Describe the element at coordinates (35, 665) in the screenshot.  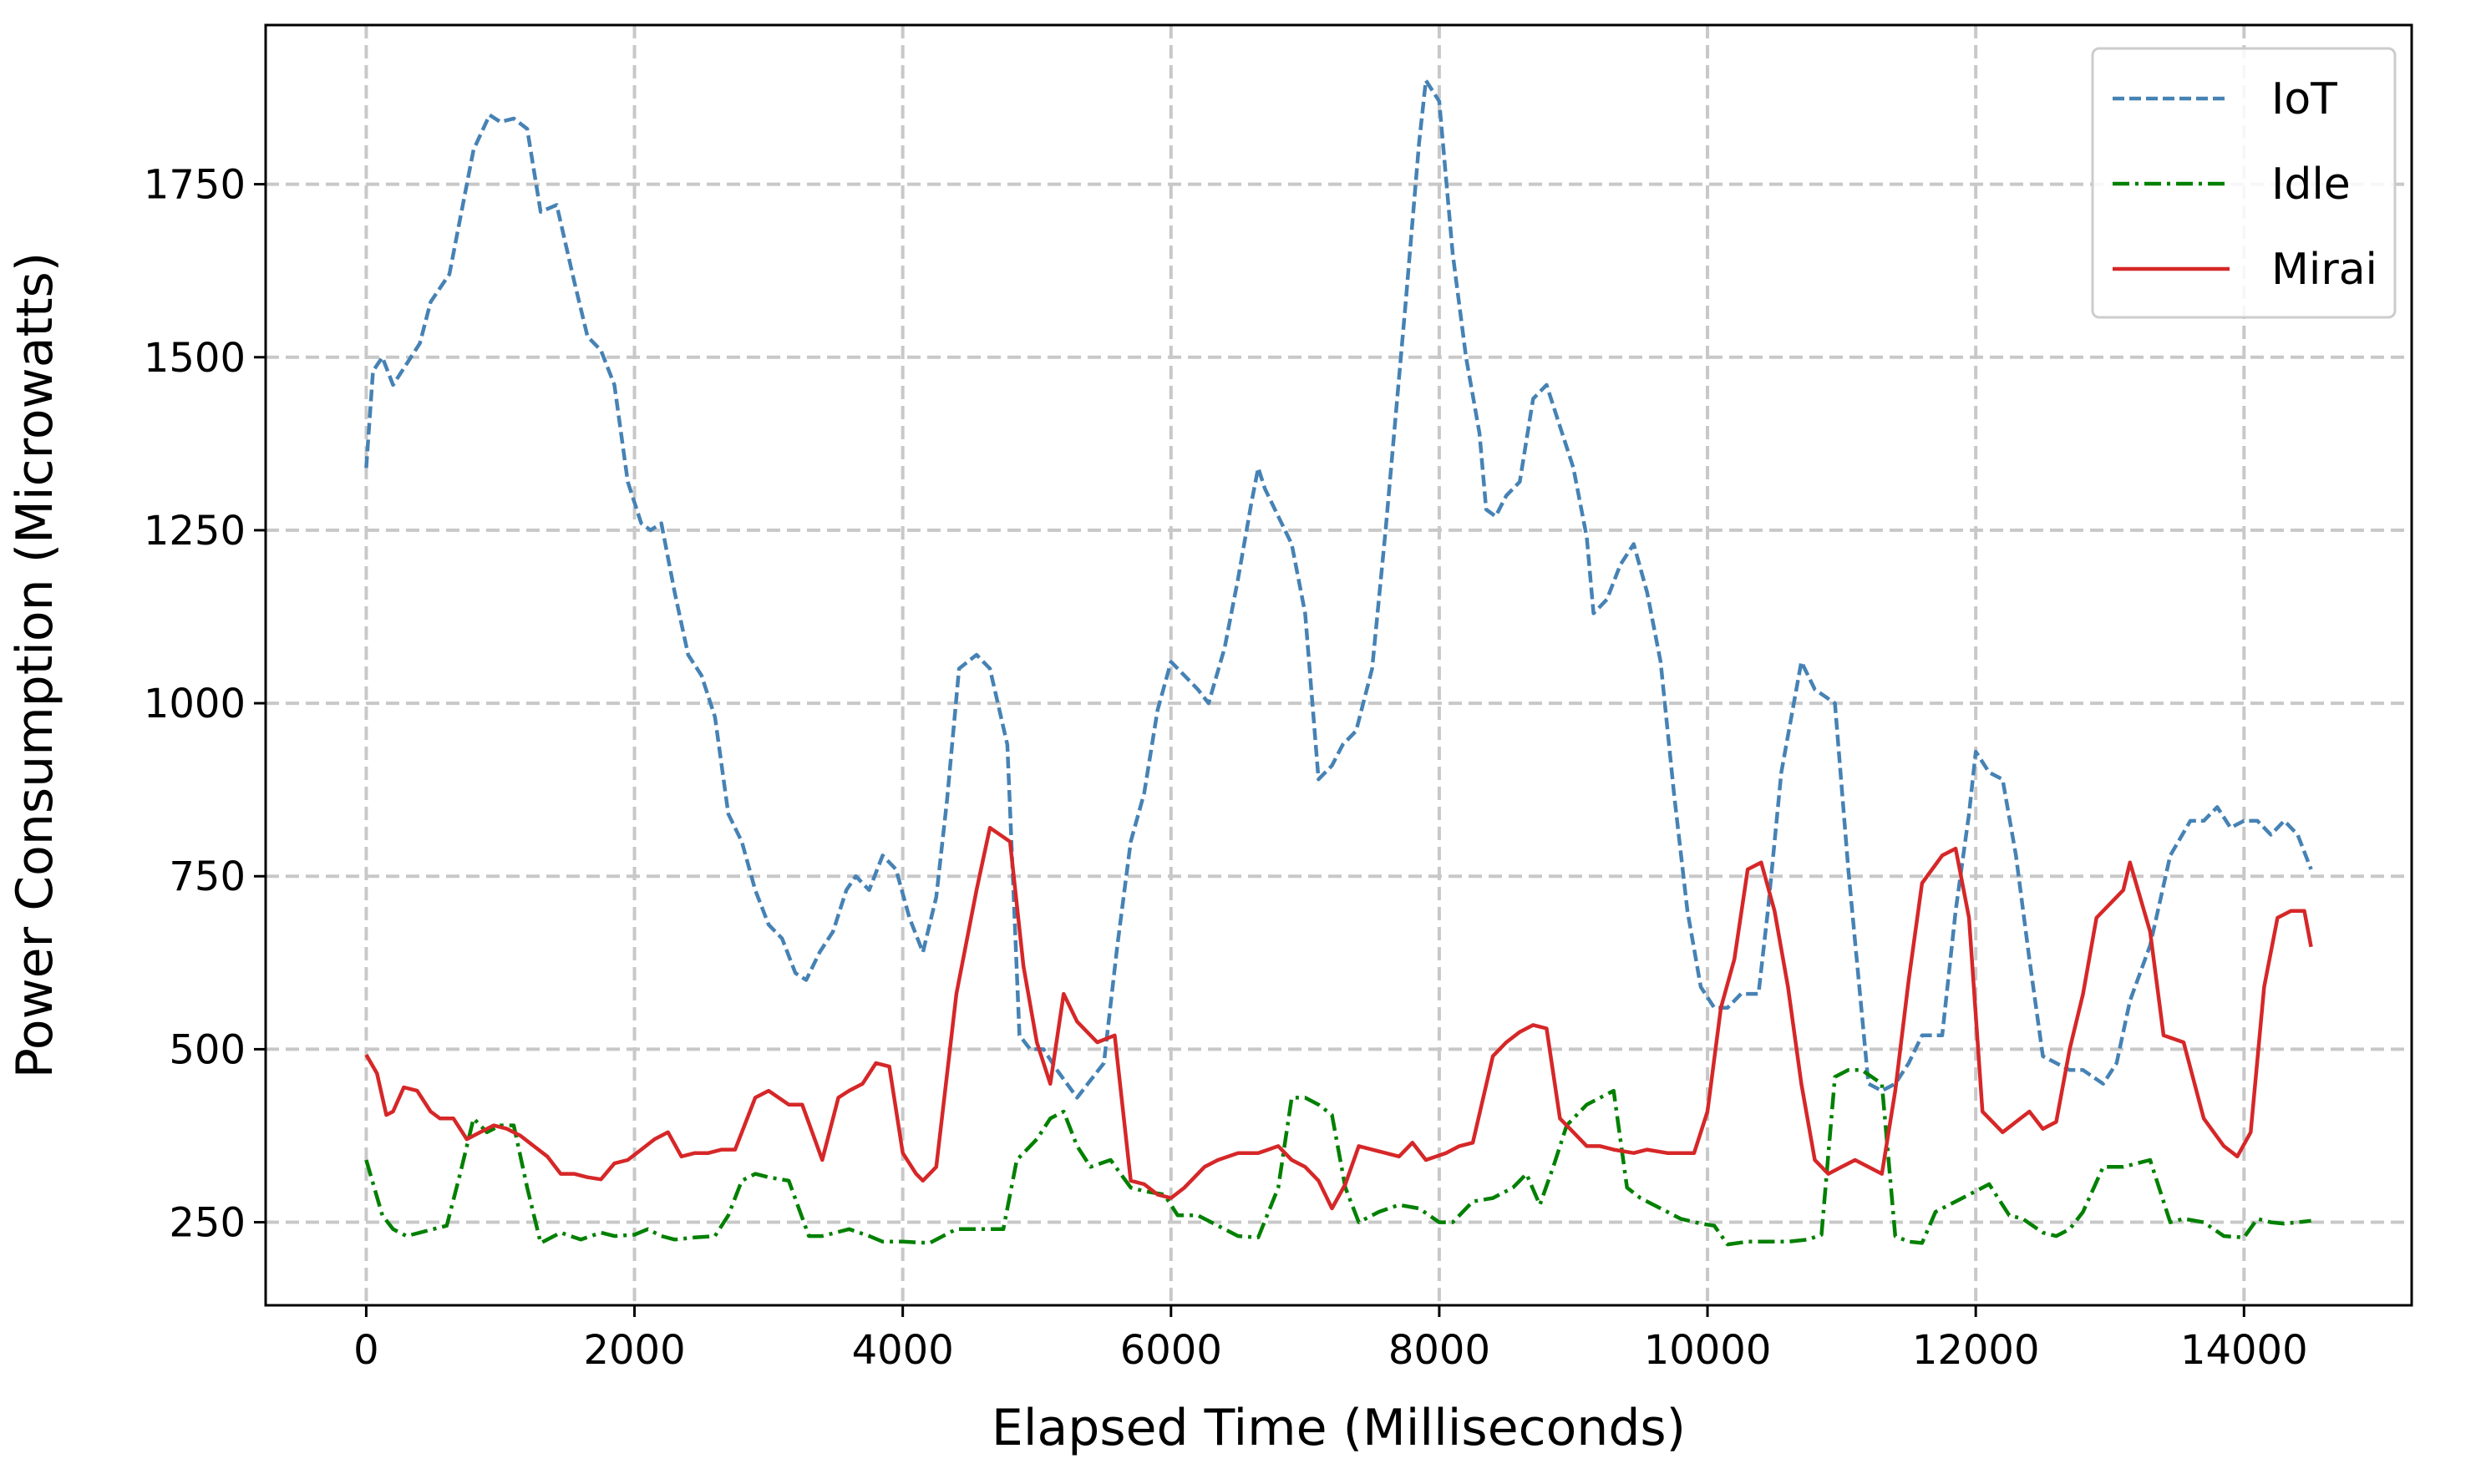
I see `y-axis-title: Power Consumption (Microwatts)` at that location.